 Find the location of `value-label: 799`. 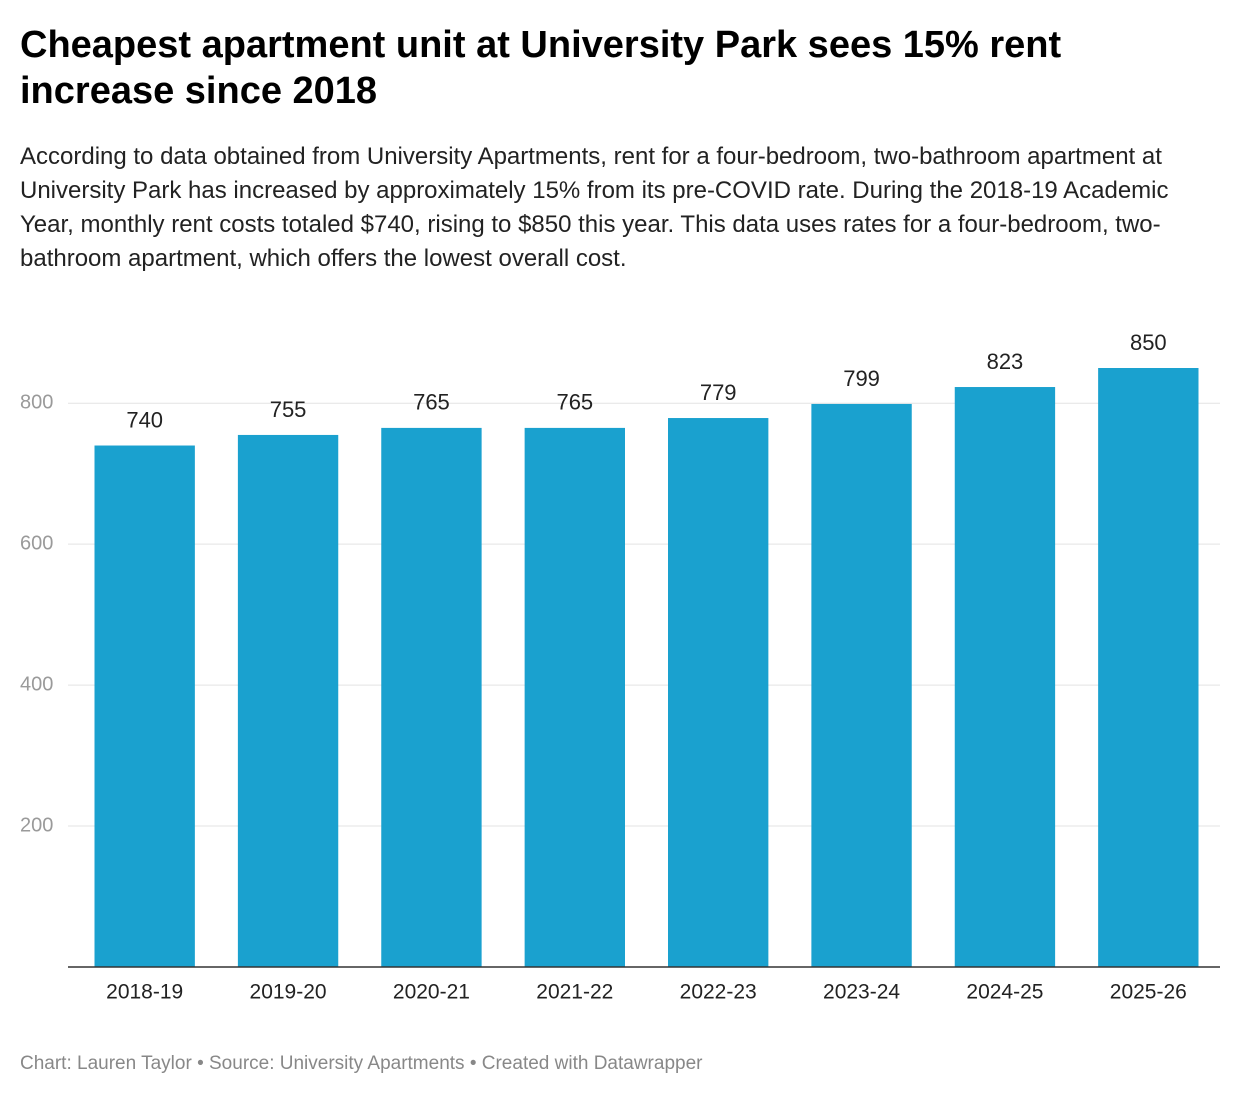

value-label: 799 is located at coordinates (861, 378).